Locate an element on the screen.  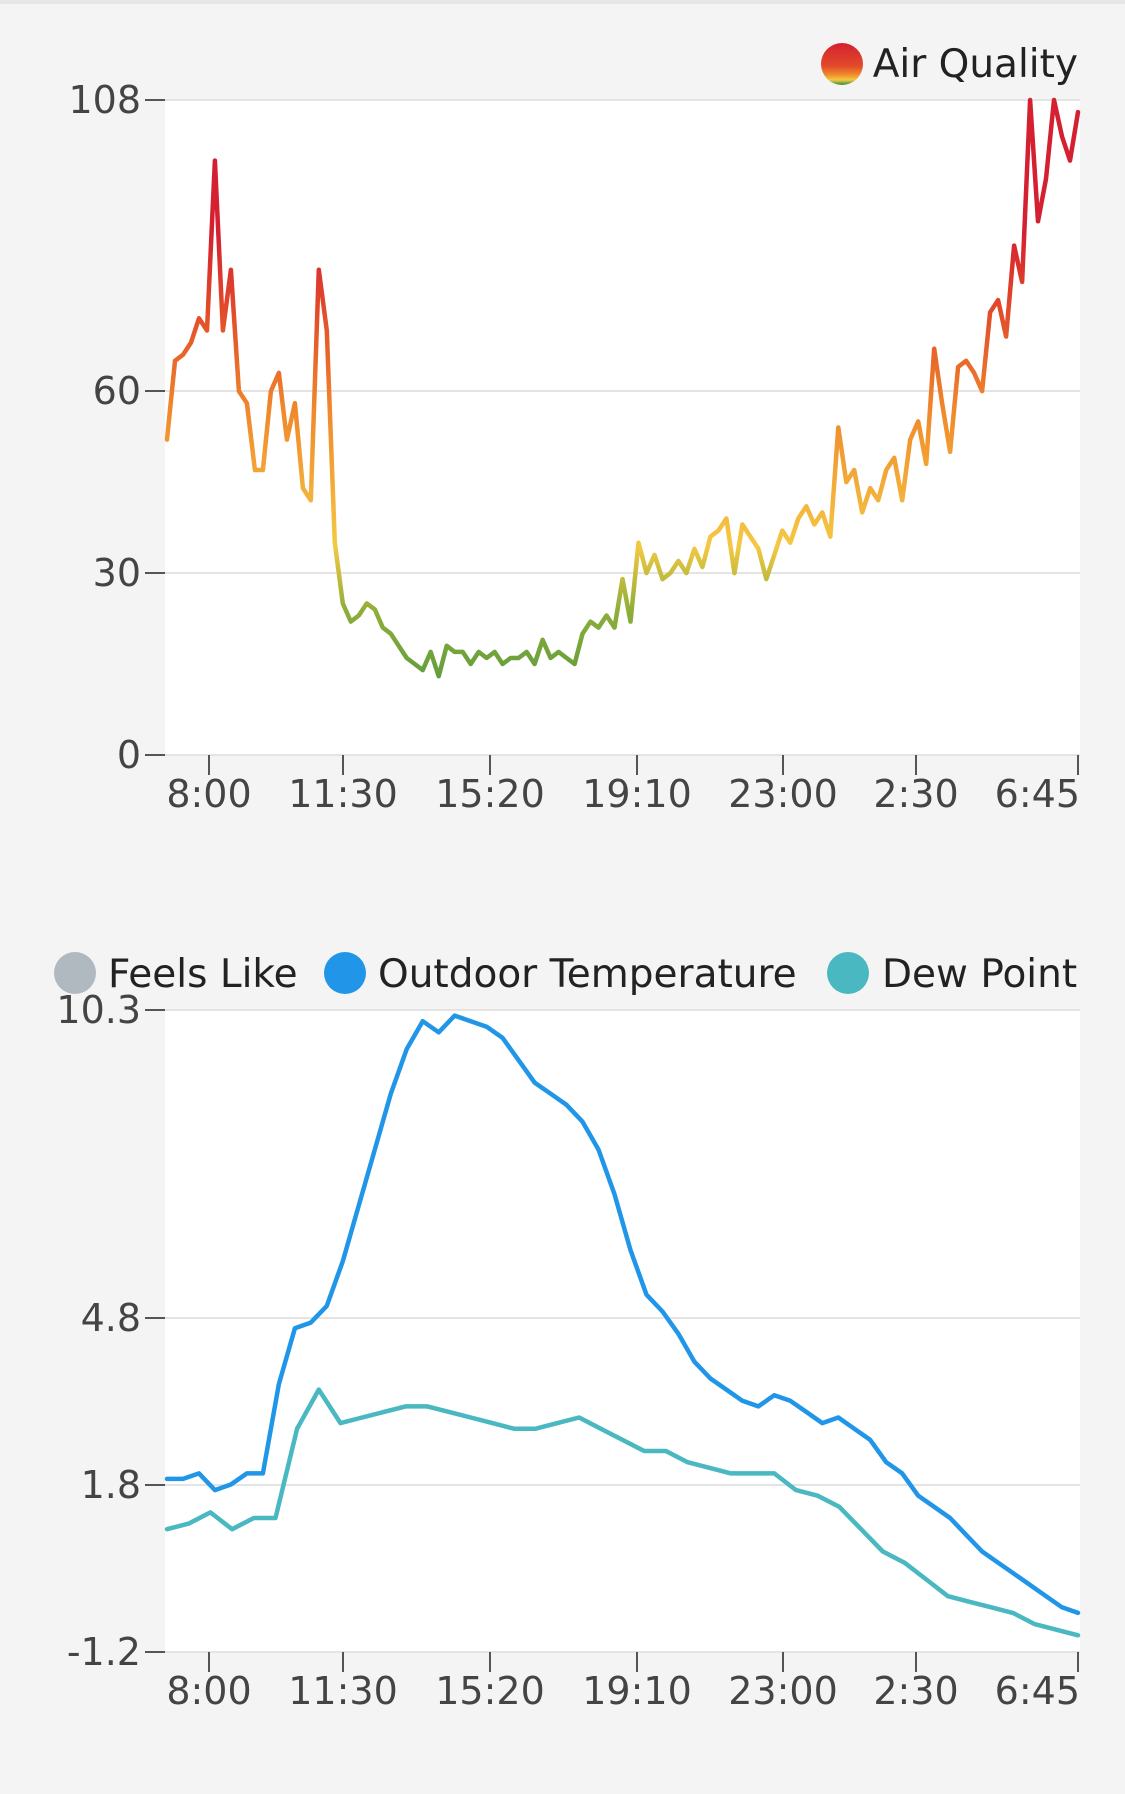
legend-label-feels-like: Feels Like is located at coordinates (203, 974).